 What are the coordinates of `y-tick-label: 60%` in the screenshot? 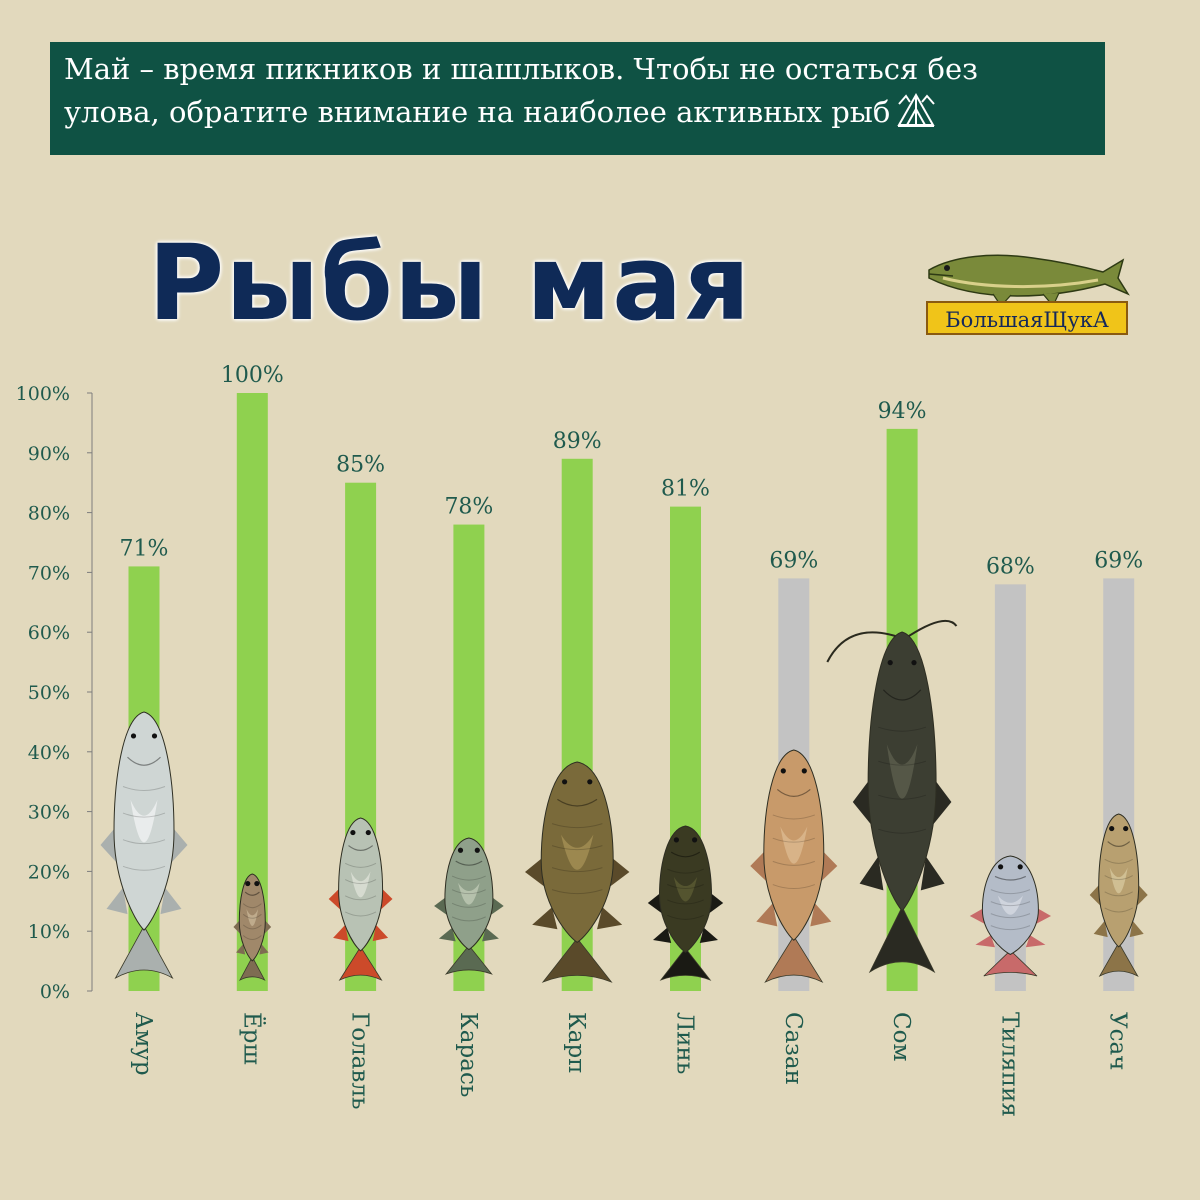 It's located at (49, 633).